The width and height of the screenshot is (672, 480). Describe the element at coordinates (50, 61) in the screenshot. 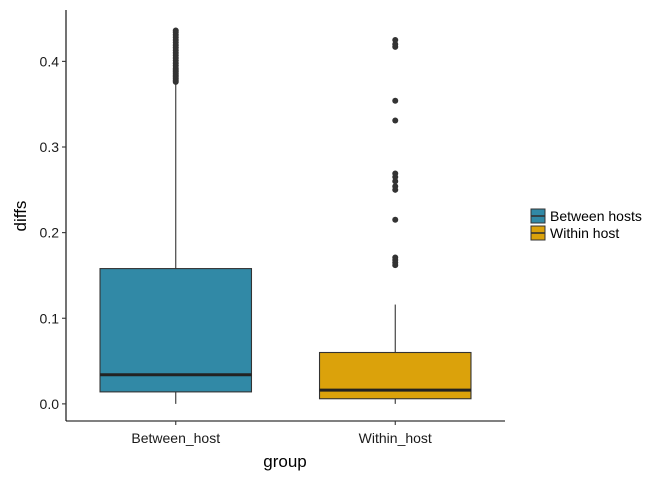

I see `y-tick-label: 0.4` at that location.